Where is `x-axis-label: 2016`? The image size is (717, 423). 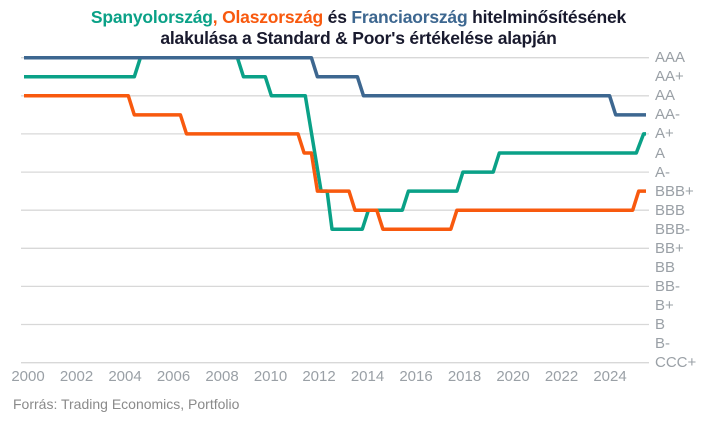 x-axis-label: 2016 is located at coordinates (416, 376).